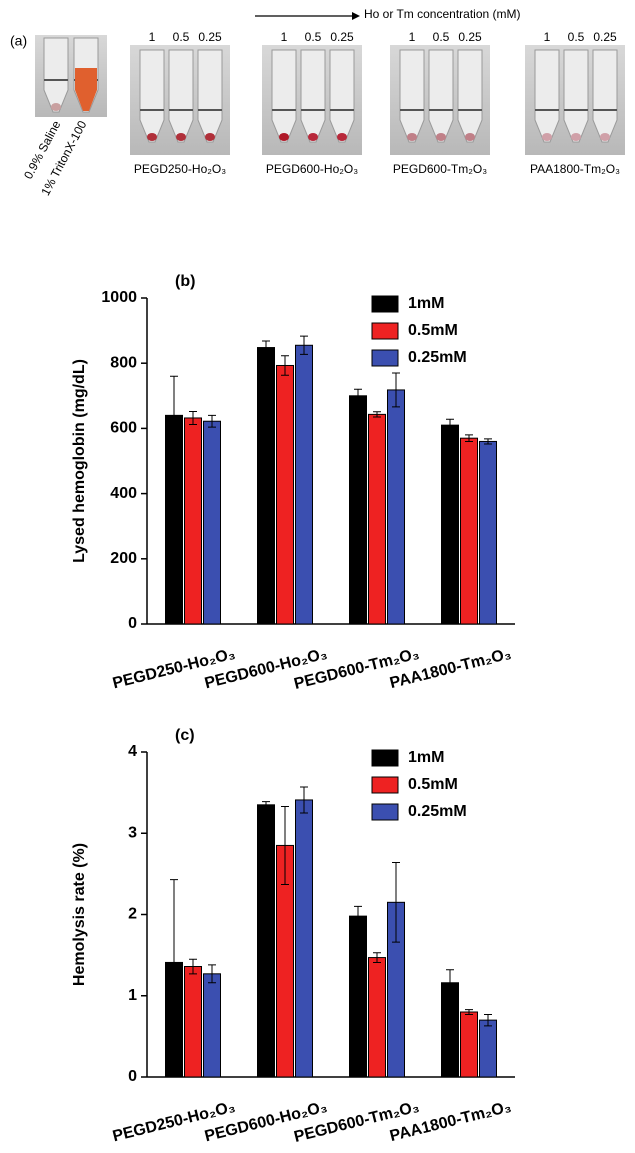 This screenshot has height=1153, width=635. What do you see at coordinates (440, 169) in the screenshot?
I see `group-label: PEGD600-Tm₂O₃` at bounding box center [440, 169].